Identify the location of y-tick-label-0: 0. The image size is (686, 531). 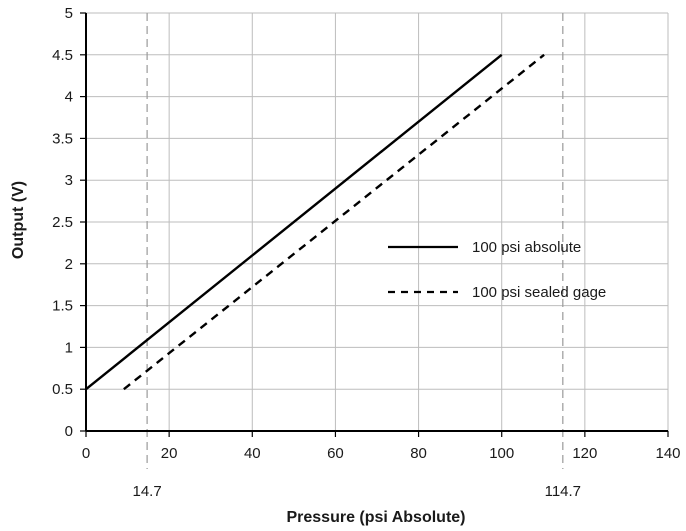
(69, 431).